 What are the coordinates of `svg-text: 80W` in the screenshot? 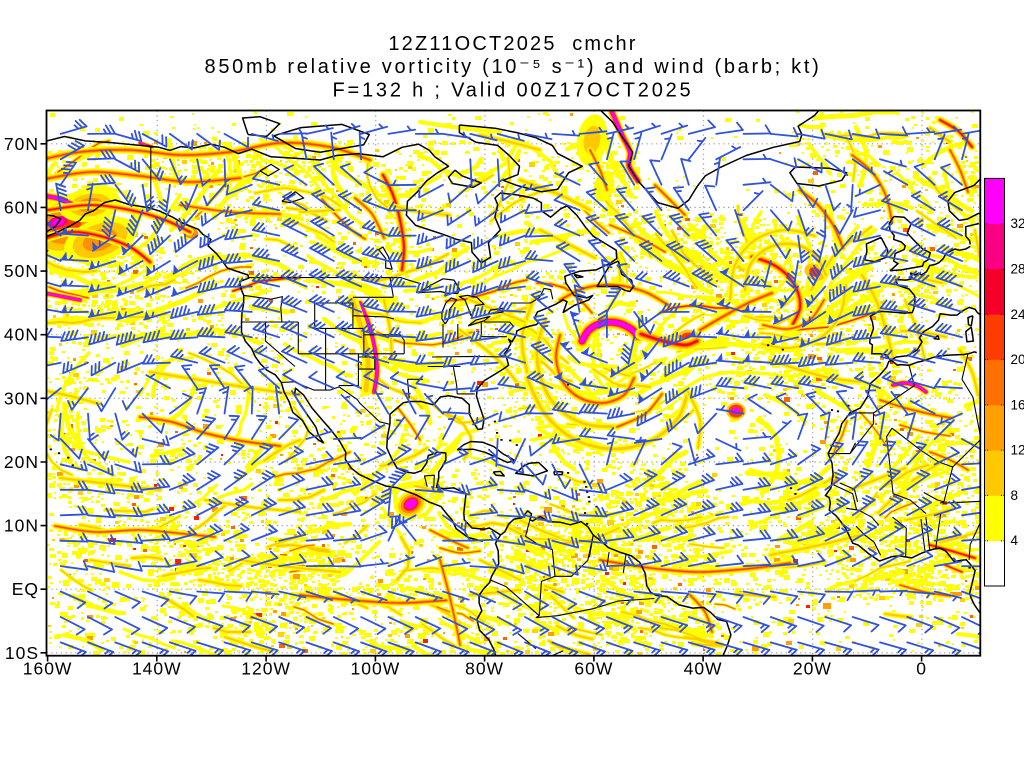 It's located at (484, 669).